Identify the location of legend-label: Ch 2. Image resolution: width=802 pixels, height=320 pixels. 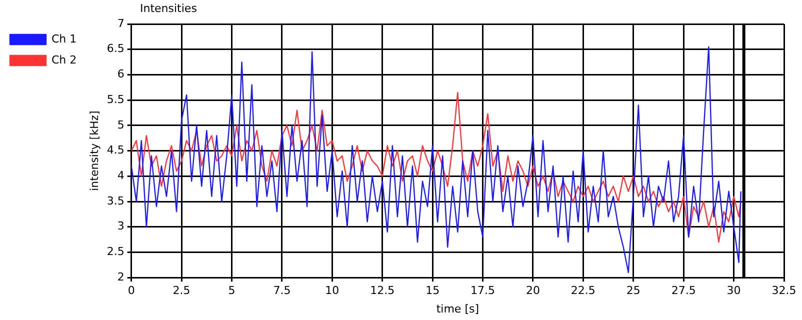
(64, 59).